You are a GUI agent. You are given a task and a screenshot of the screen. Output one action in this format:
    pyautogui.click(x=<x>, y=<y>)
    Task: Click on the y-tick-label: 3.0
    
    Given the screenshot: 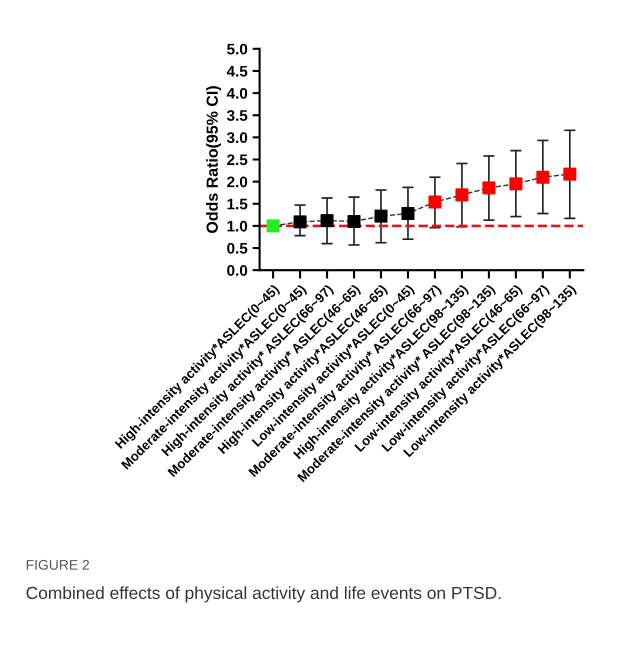 What is the action you would take?
    pyautogui.click(x=237, y=138)
    